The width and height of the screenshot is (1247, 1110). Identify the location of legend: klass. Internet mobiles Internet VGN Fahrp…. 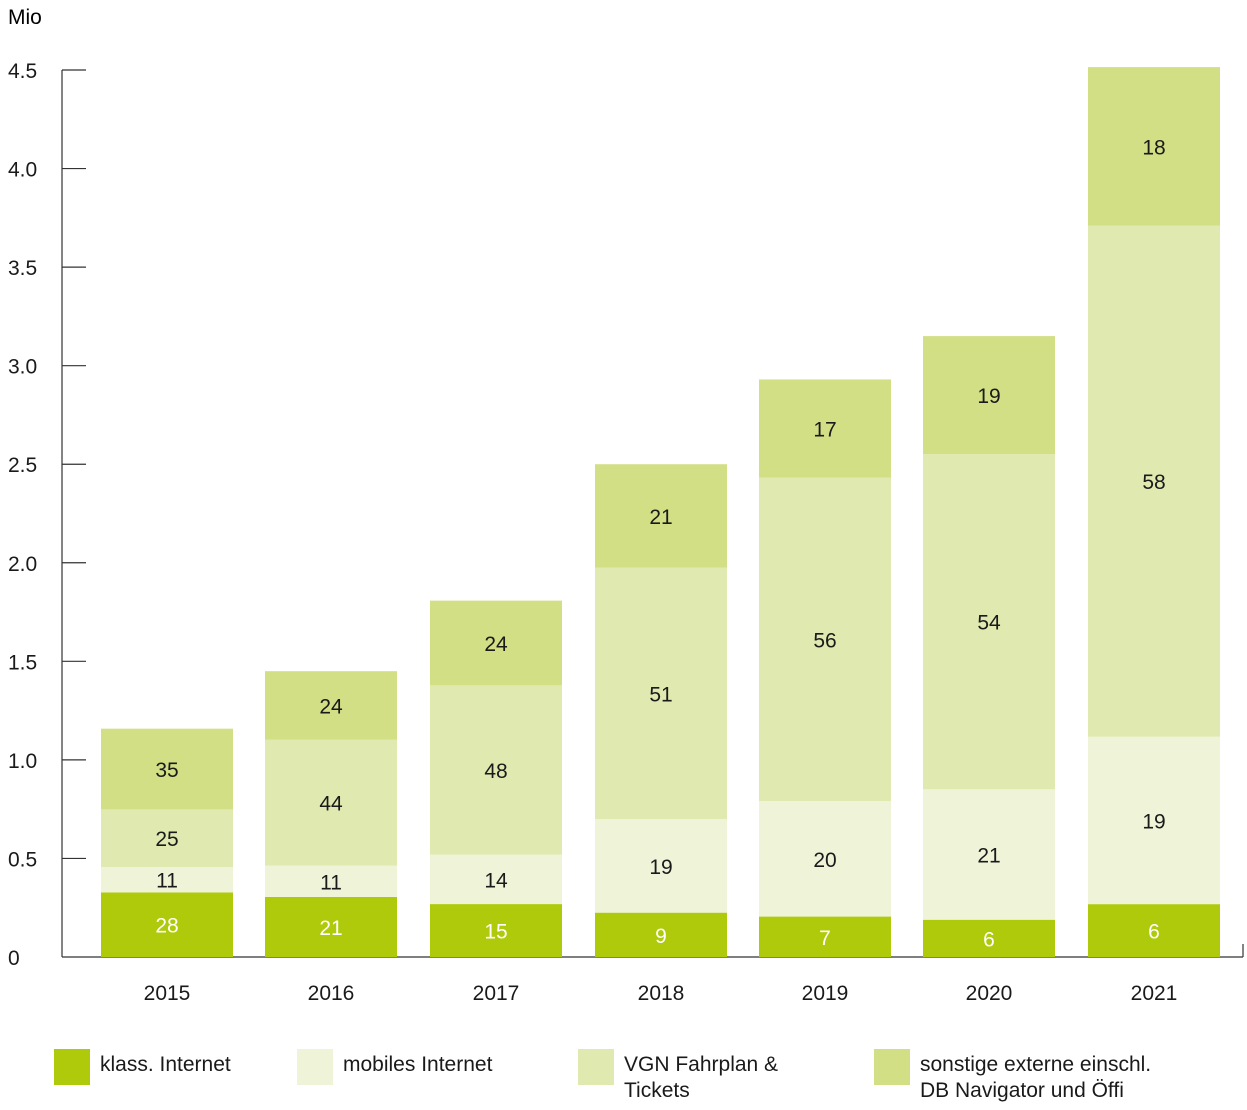
(623, 1079).